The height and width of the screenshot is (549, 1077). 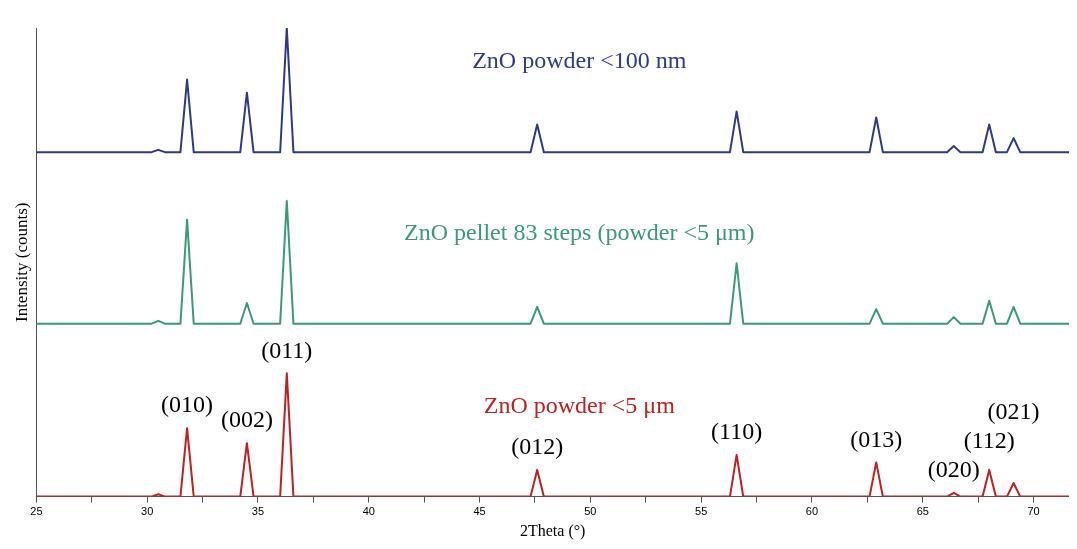 What do you see at coordinates (1033, 511) in the screenshot?
I see `x-tick-label: 70` at bounding box center [1033, 511].